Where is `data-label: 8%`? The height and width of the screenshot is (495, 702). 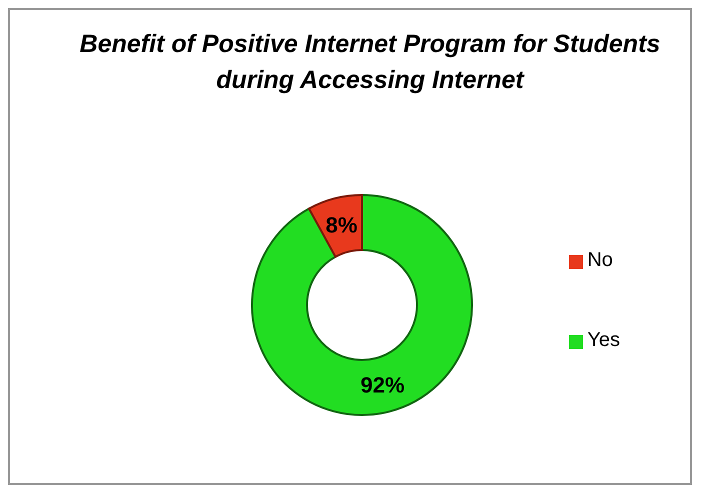 data-label: 8% is located at coordinates (342, 225).